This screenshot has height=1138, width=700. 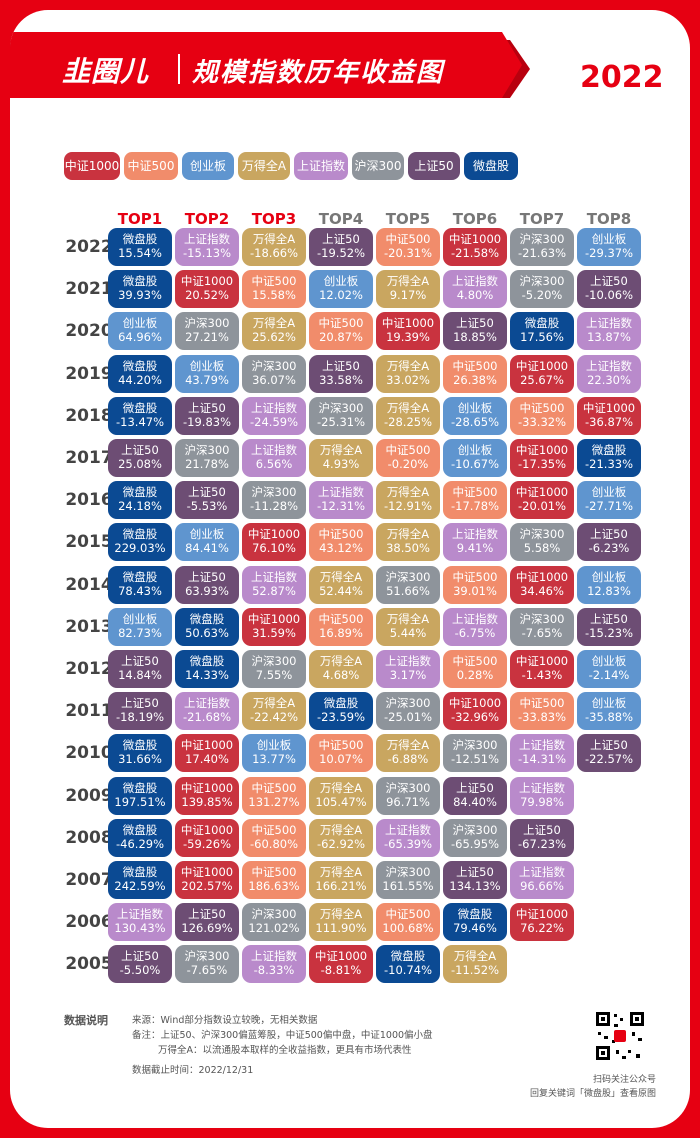 What do you see at coordinates (475, 886) in the screenshot?
I see `cell-return-value: 134.13%` at bounding box center [475, 886].